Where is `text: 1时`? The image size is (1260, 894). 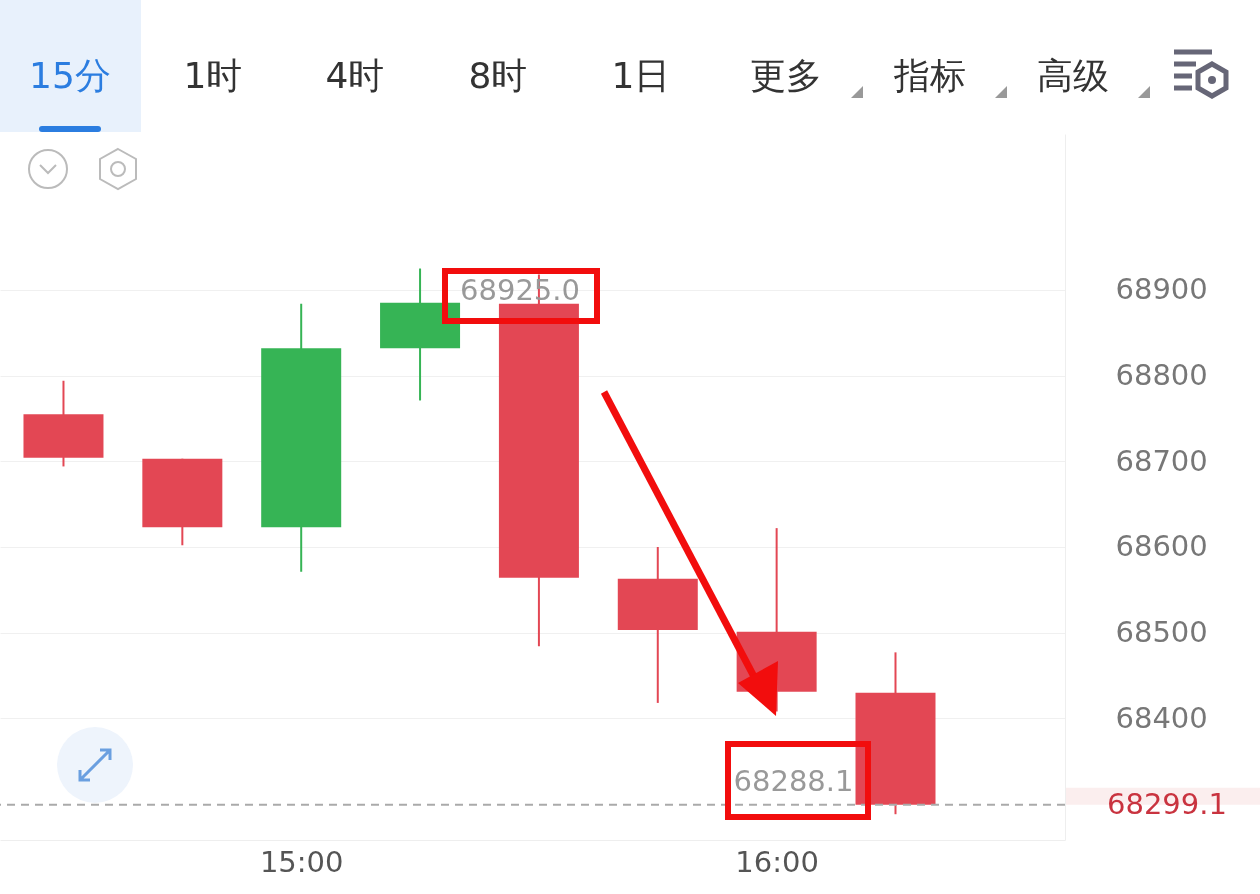 text: 1时 is located at coordinates (213, 76).